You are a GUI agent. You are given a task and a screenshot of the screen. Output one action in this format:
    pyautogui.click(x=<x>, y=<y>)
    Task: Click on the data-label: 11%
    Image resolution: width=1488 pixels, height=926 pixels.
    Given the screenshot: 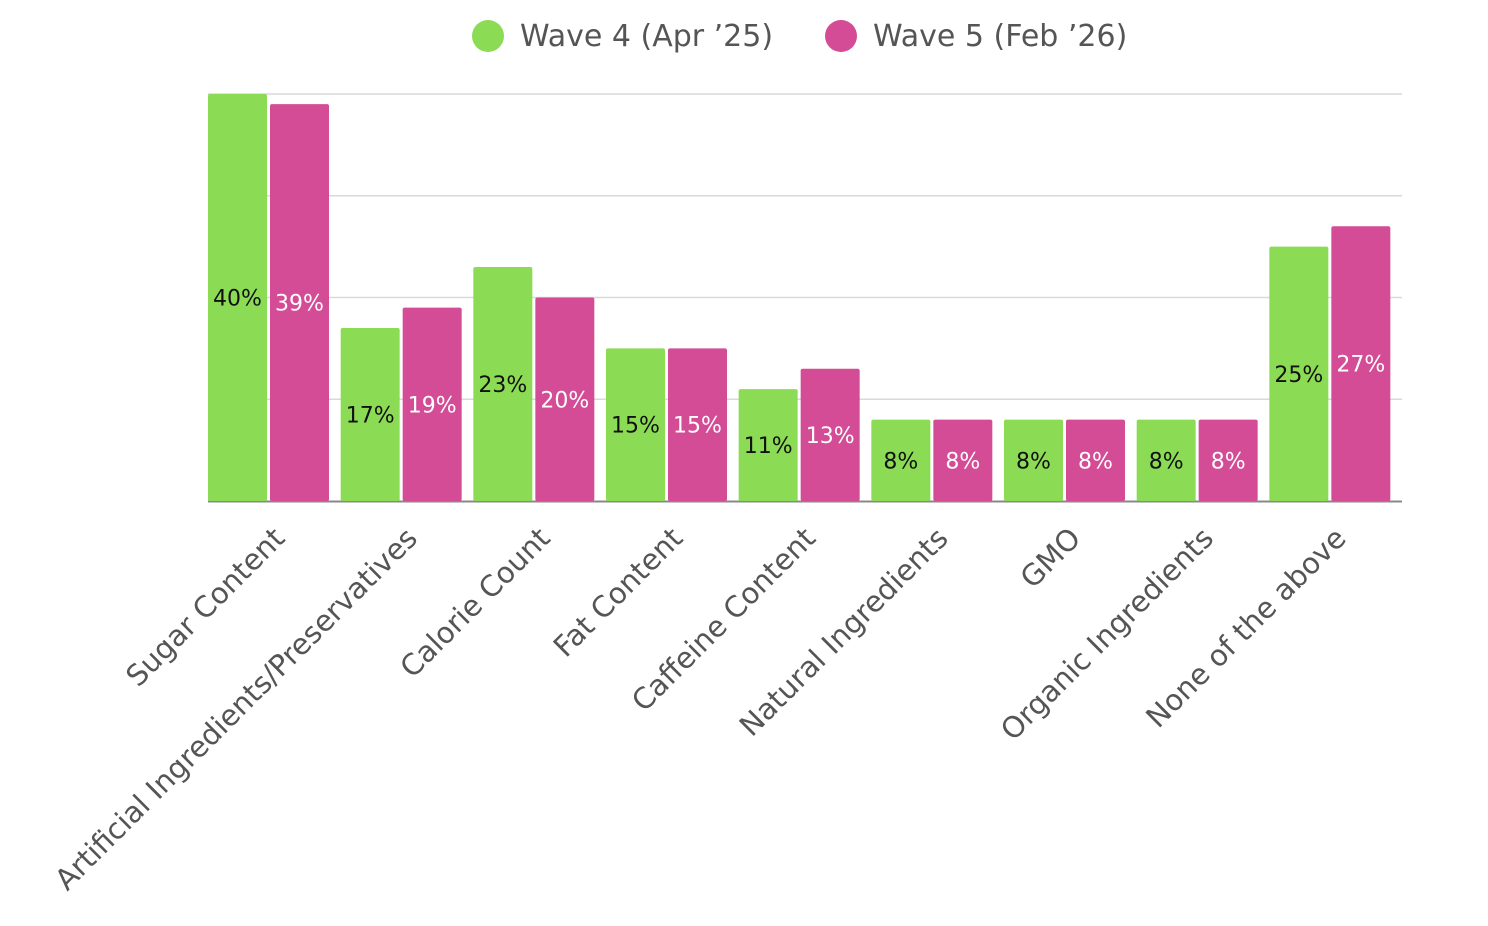 What is the action you would take?
    pyautogui.click(x=768, y=446)
    